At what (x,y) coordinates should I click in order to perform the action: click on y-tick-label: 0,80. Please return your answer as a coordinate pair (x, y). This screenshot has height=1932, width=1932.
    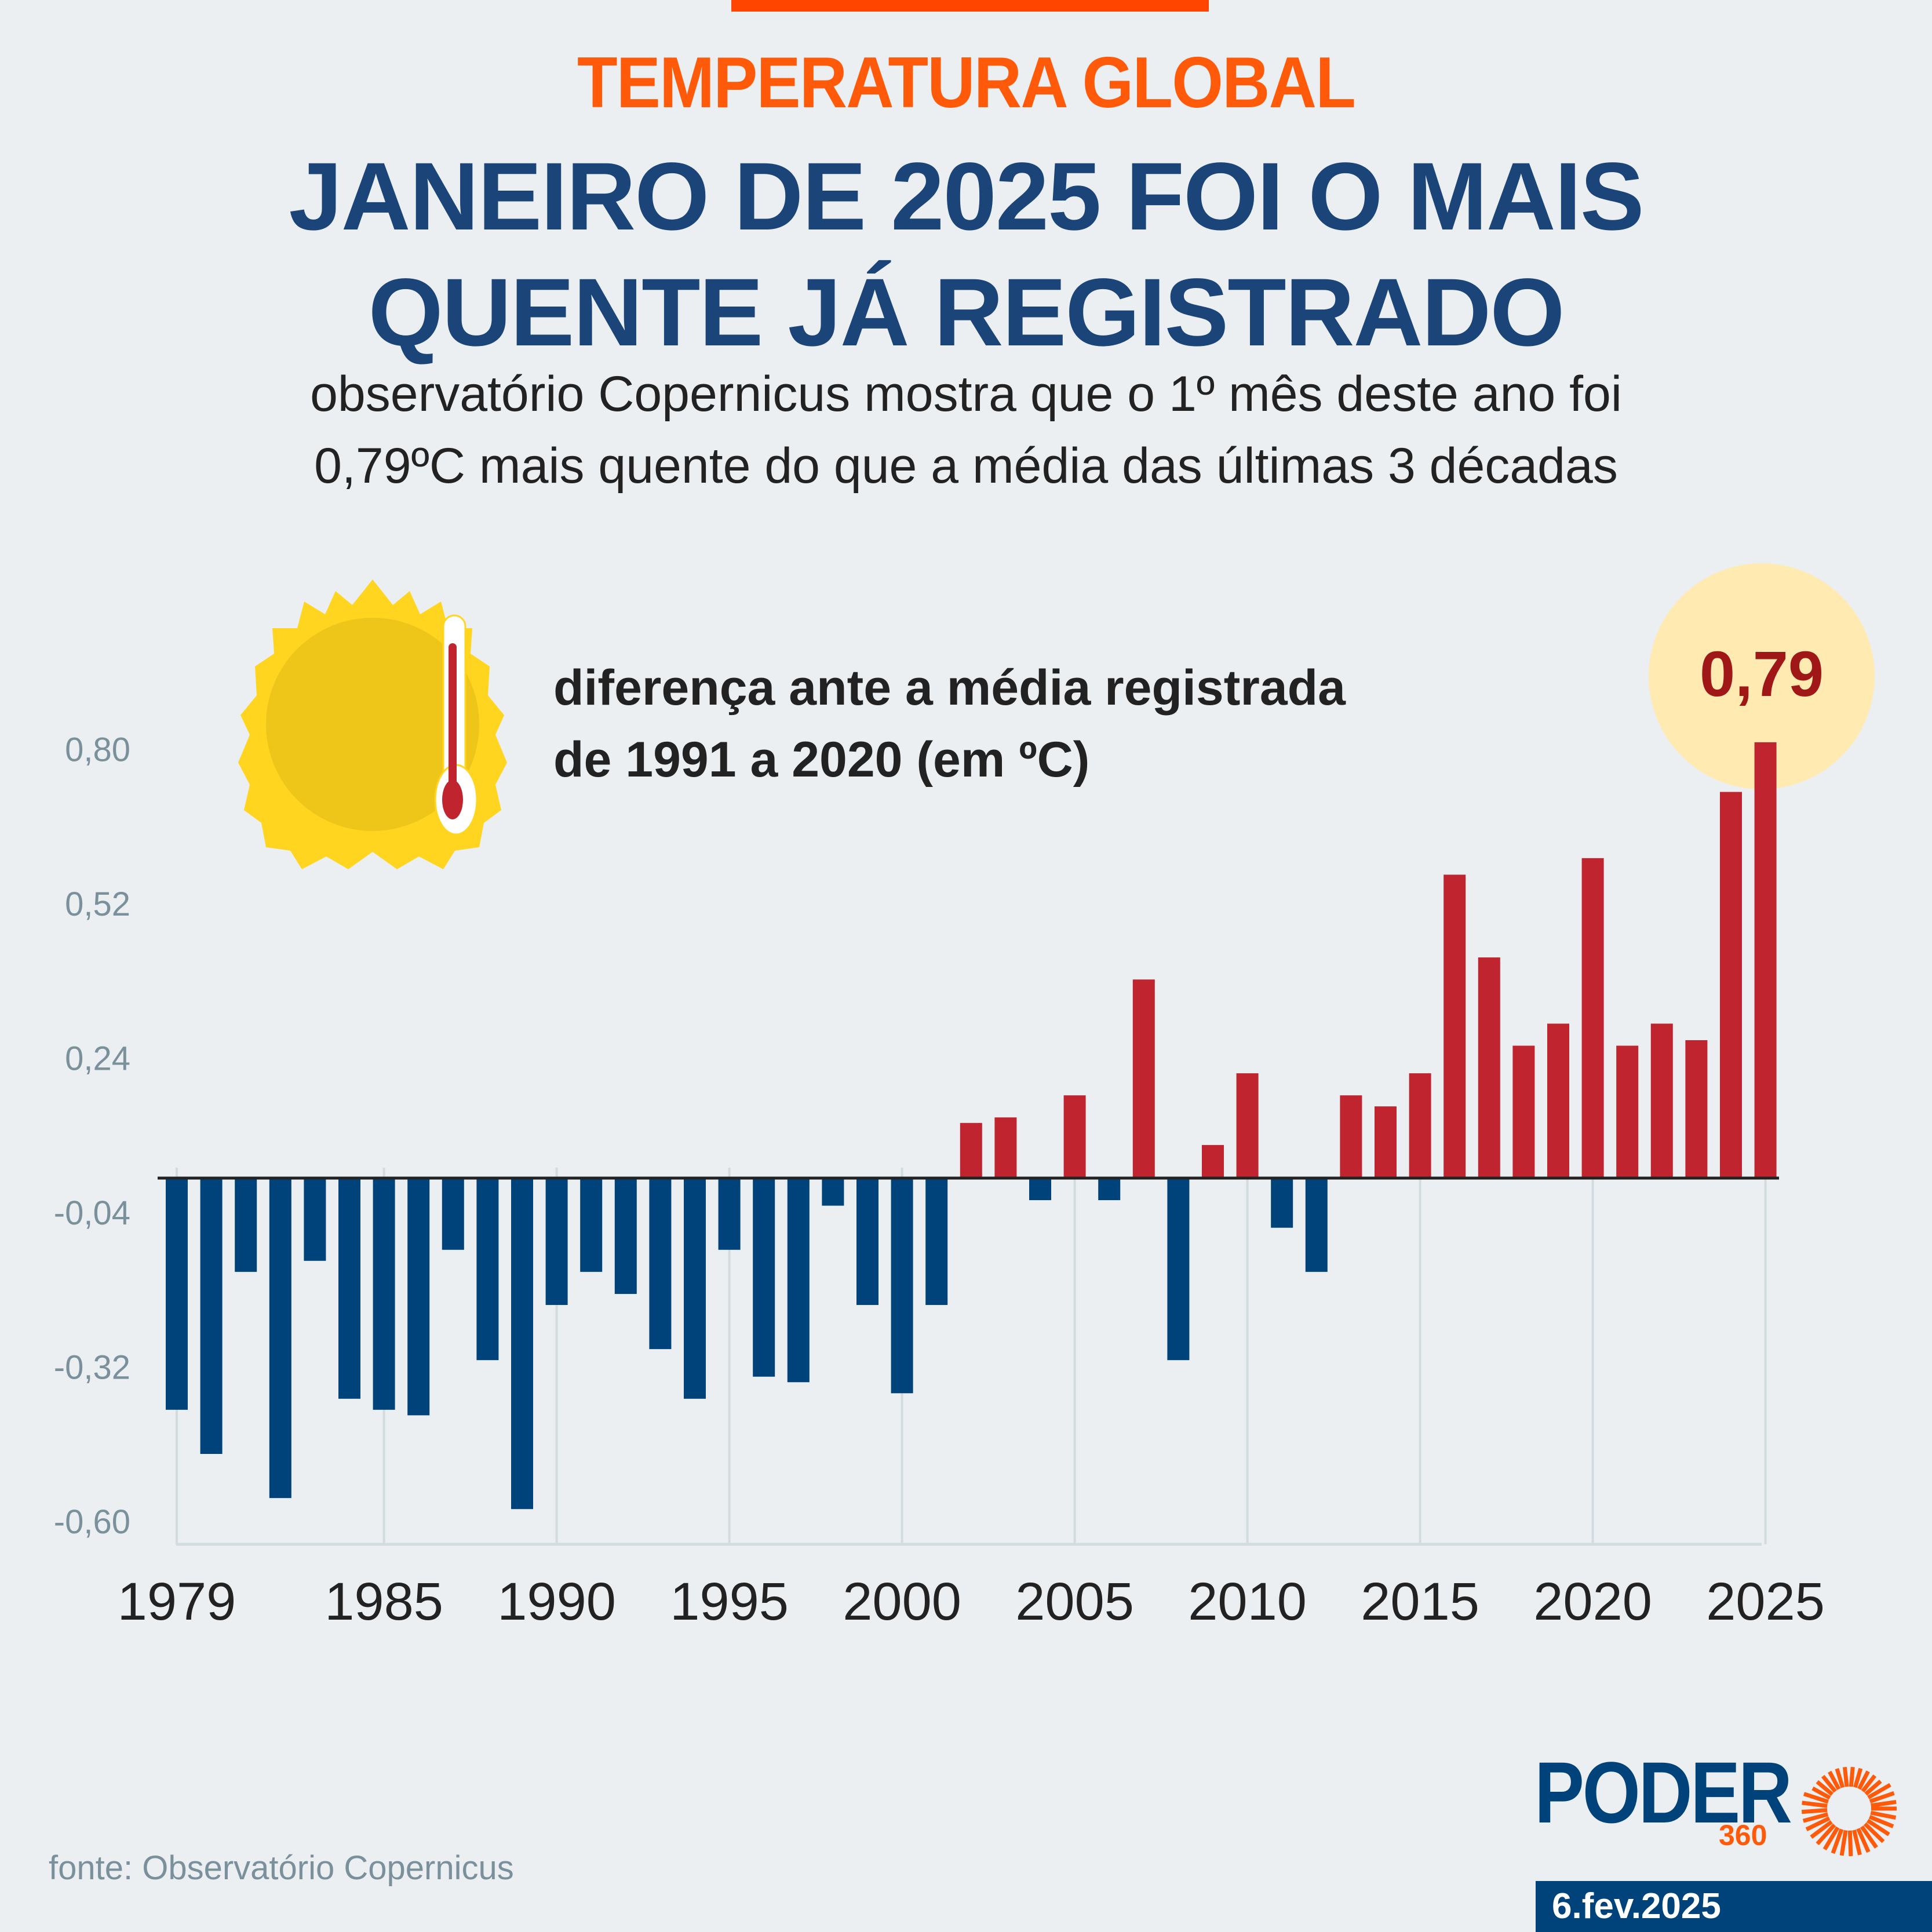
    Looking at the image, I should click on (98, 749).